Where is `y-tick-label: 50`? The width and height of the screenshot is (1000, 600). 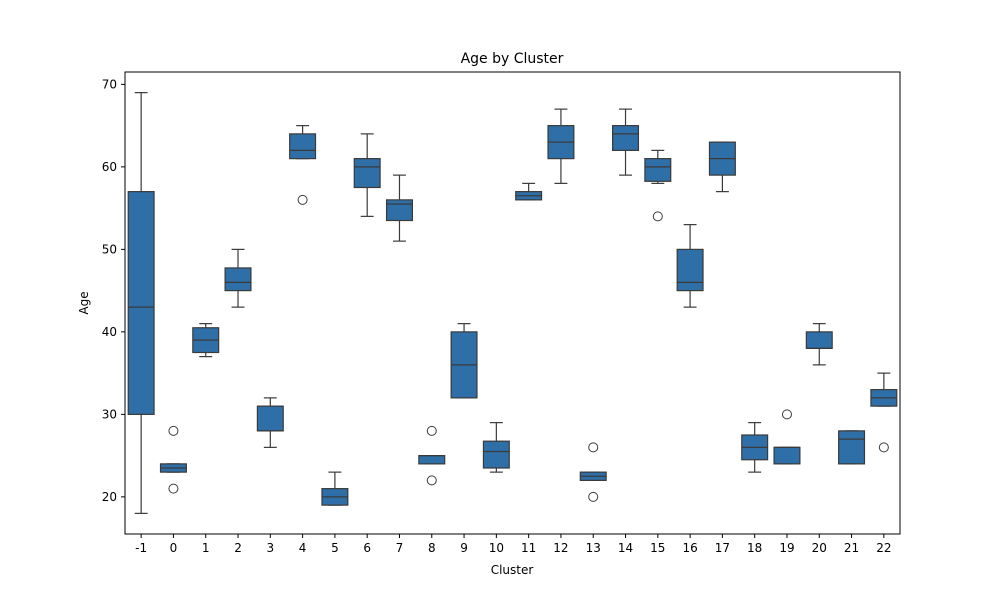
y-tick-label: 50 is located at coordinates (109, 249).